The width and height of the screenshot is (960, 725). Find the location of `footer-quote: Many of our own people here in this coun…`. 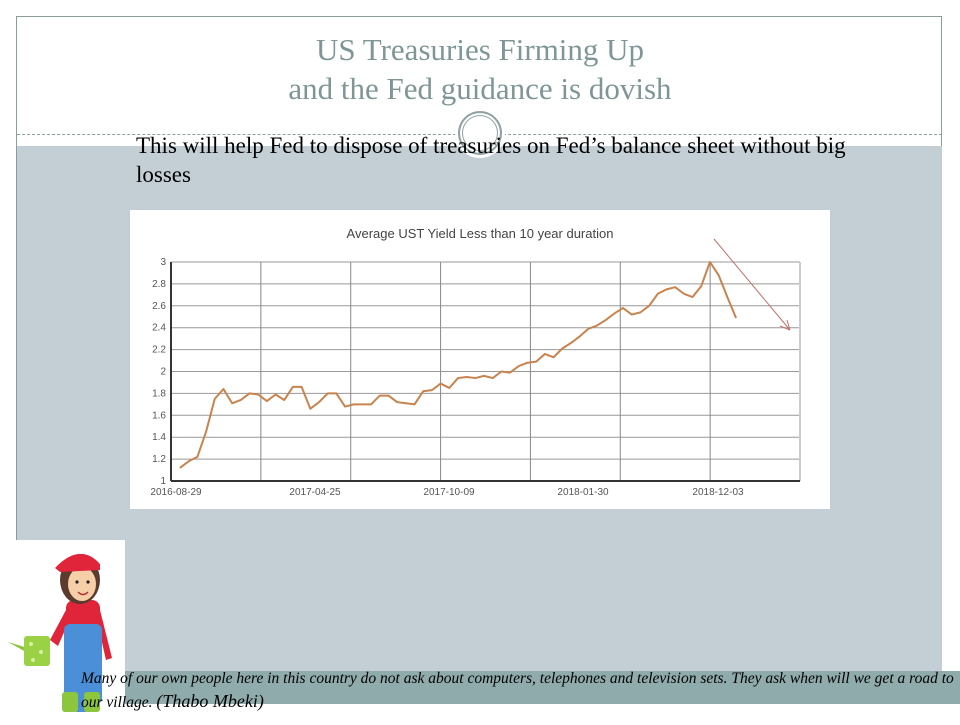

footer-quote: Many of our own people here in this coun… is located at coordinates (520, 691).